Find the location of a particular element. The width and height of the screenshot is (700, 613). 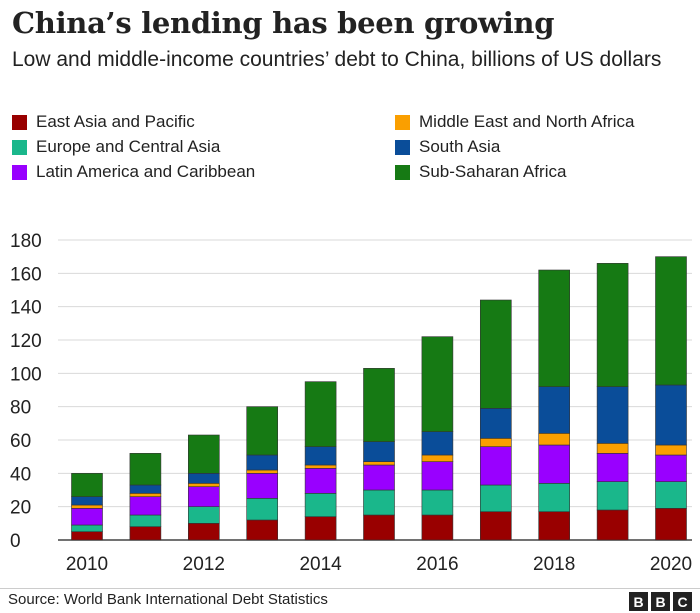

legend-item: Europe and Central Asia is located at coordinates (116, 147).